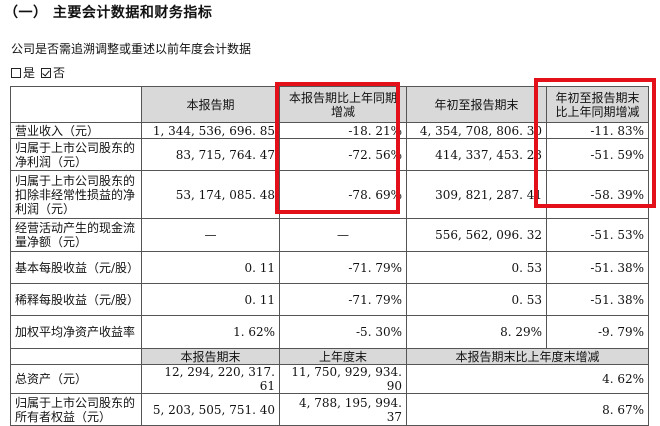 The height and width of the screenshot is (426, 660). Describe the element at coordinates (597, 235) in the screenshot. I see `cell-value: -51. 53%` at that location.